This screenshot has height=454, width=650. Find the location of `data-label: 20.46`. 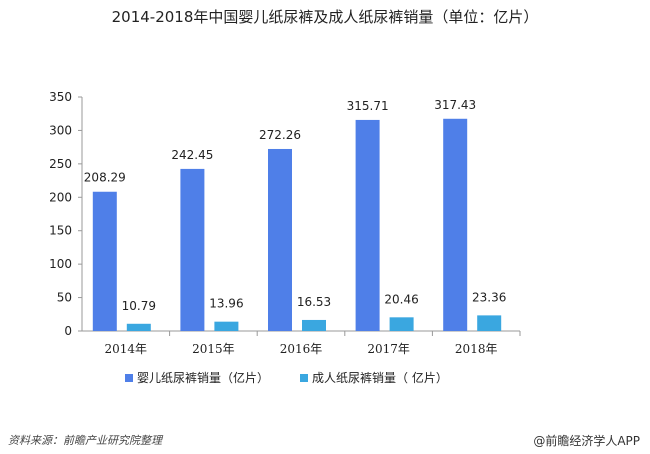

data-label: 20.46 is located at coordinates (401, 299).